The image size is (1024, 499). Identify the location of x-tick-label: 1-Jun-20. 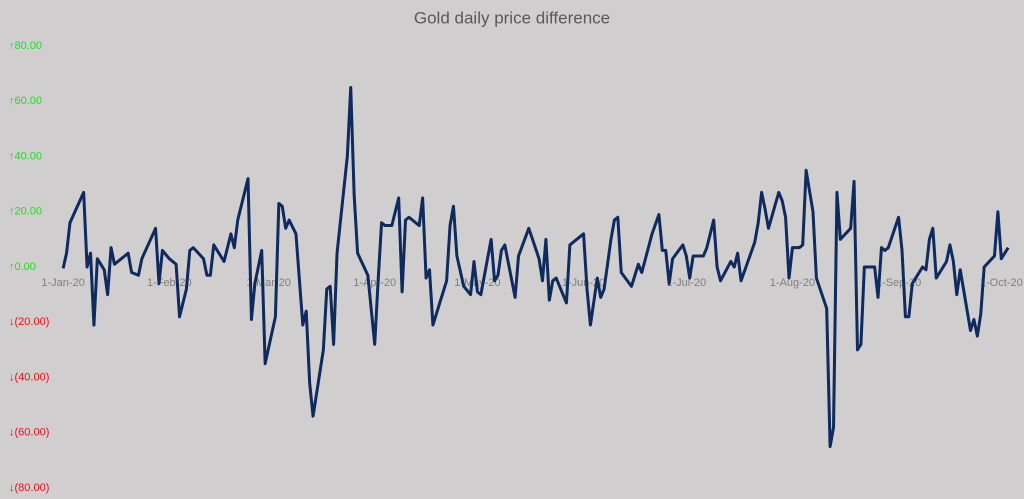
(583, 283).